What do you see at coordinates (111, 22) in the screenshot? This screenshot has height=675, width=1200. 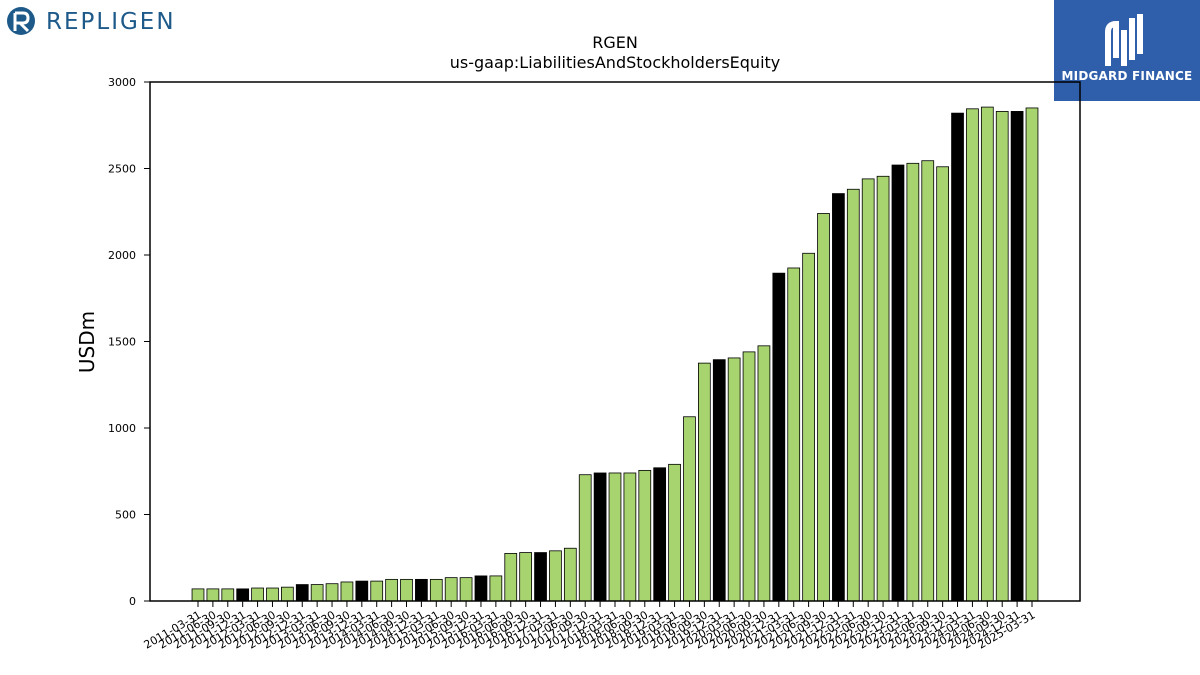 I see `repligen-logo-text: REPLIGEN` at bounding box center [111, 22].